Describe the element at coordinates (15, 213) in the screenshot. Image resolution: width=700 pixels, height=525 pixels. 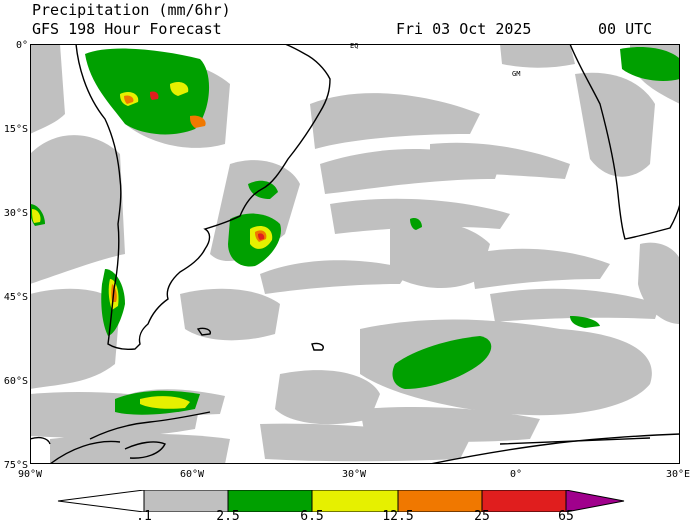
I see `lat-label-30s: 30°S` at that location.